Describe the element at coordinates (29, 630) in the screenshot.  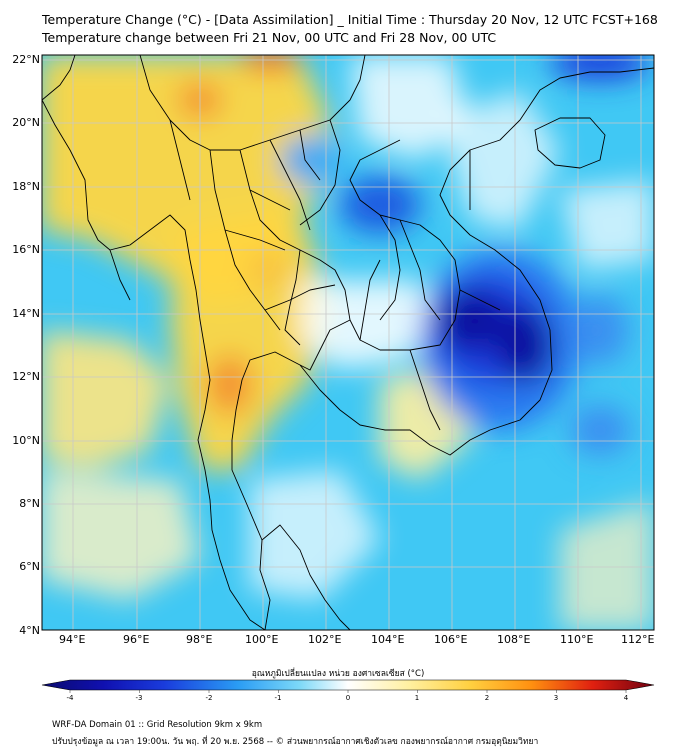
I see `lat-label-4n: 4°N` at that location.